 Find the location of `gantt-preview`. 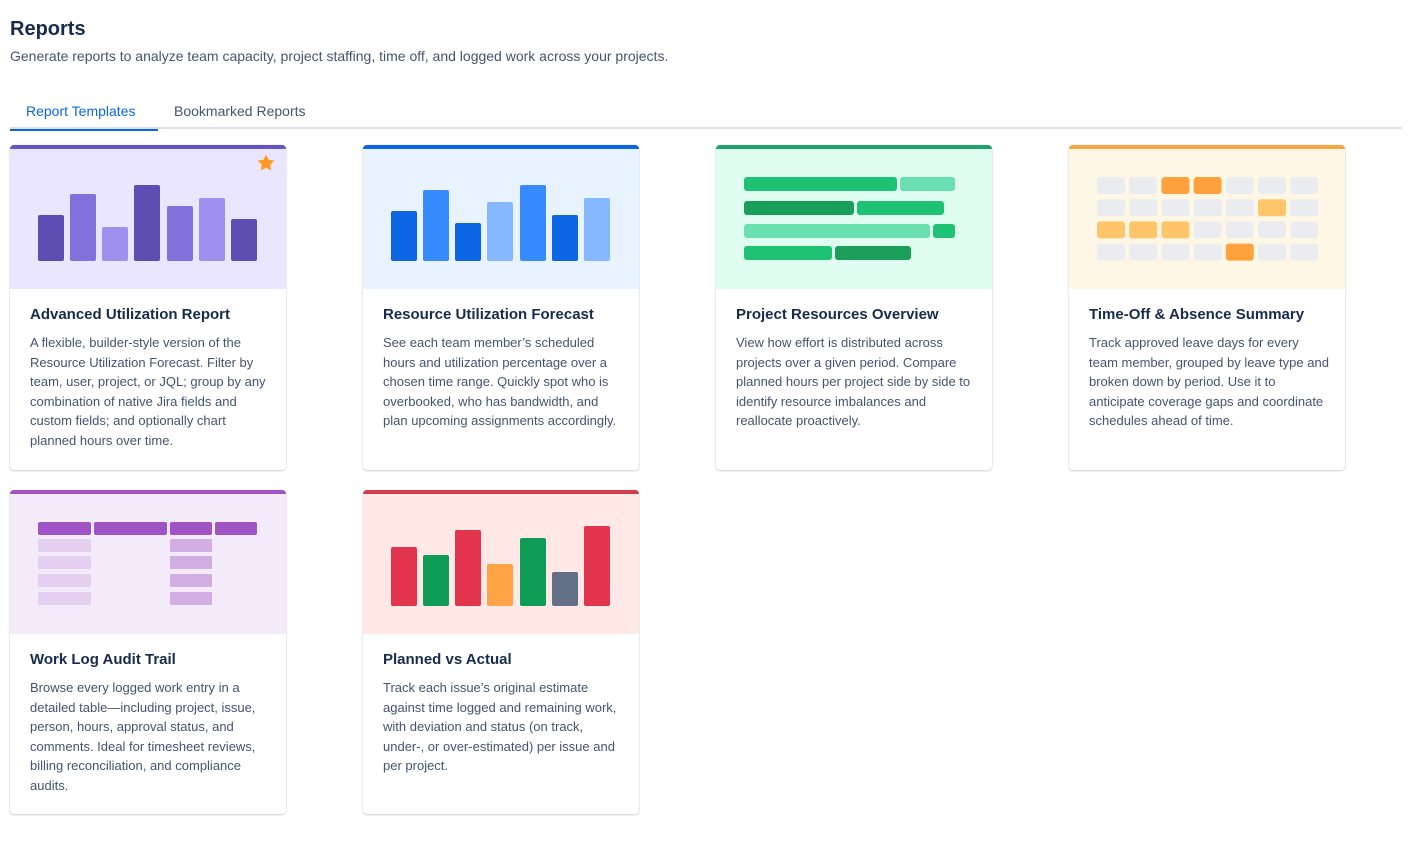

gantt-preview is located at coordinates (849, 218).